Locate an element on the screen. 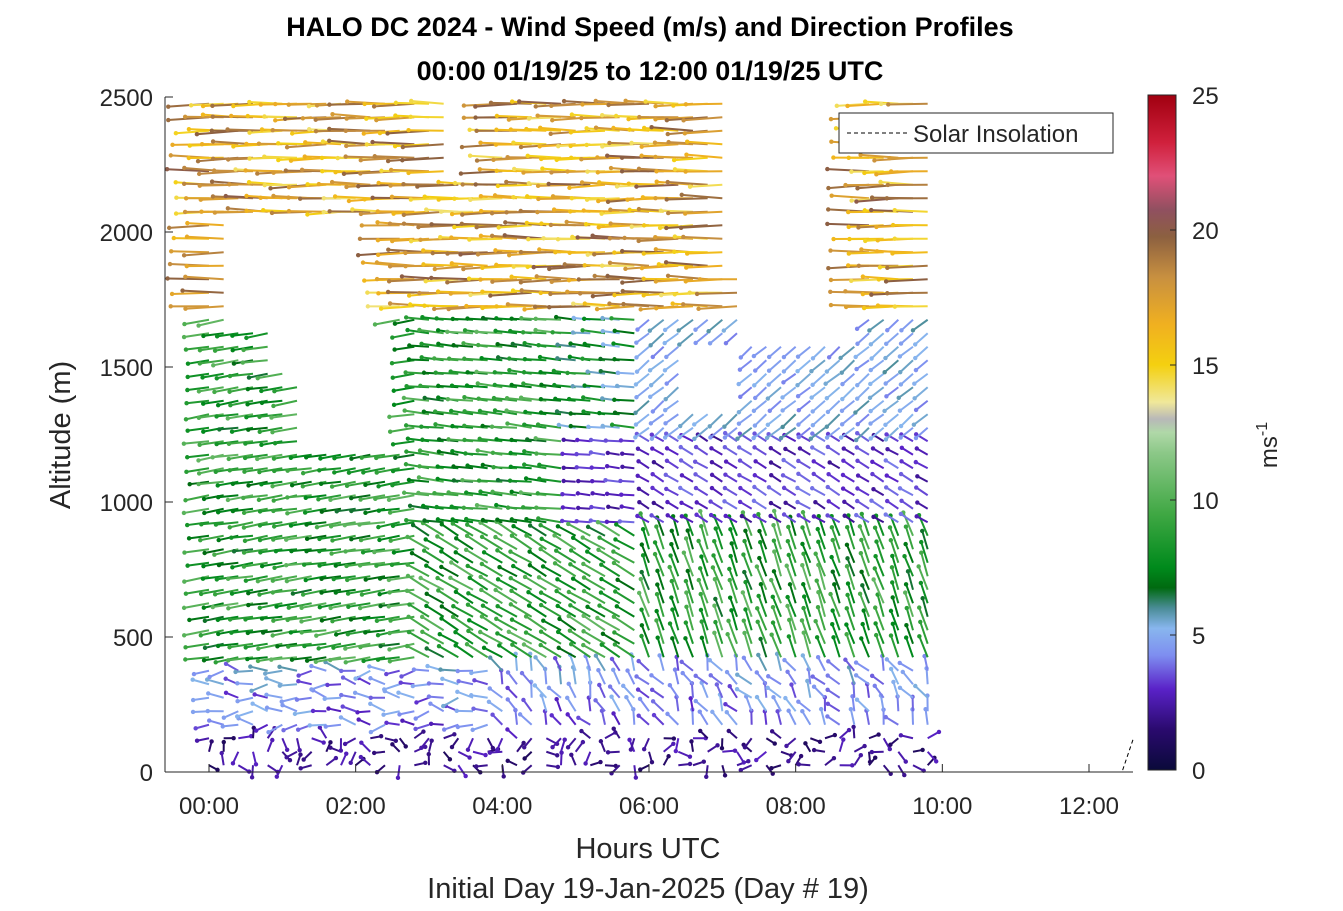  x-tick-label: 08:00 is located at coordinates (796, 806).